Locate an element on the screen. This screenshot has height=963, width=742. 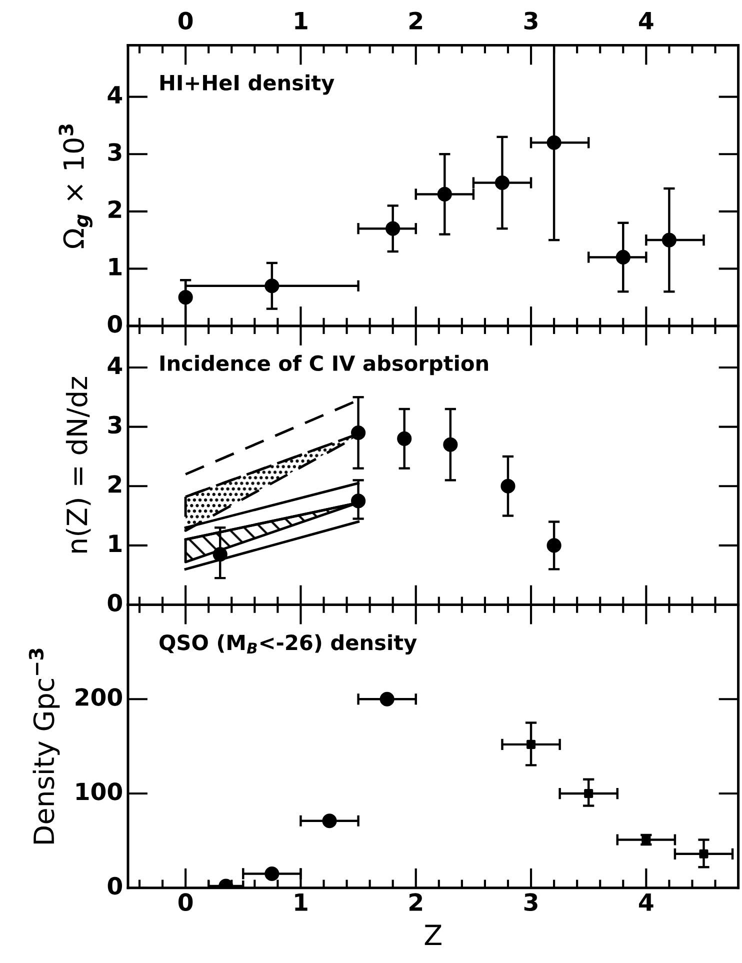
x2-tick-label: 1 is located at coordinates (301, 21).